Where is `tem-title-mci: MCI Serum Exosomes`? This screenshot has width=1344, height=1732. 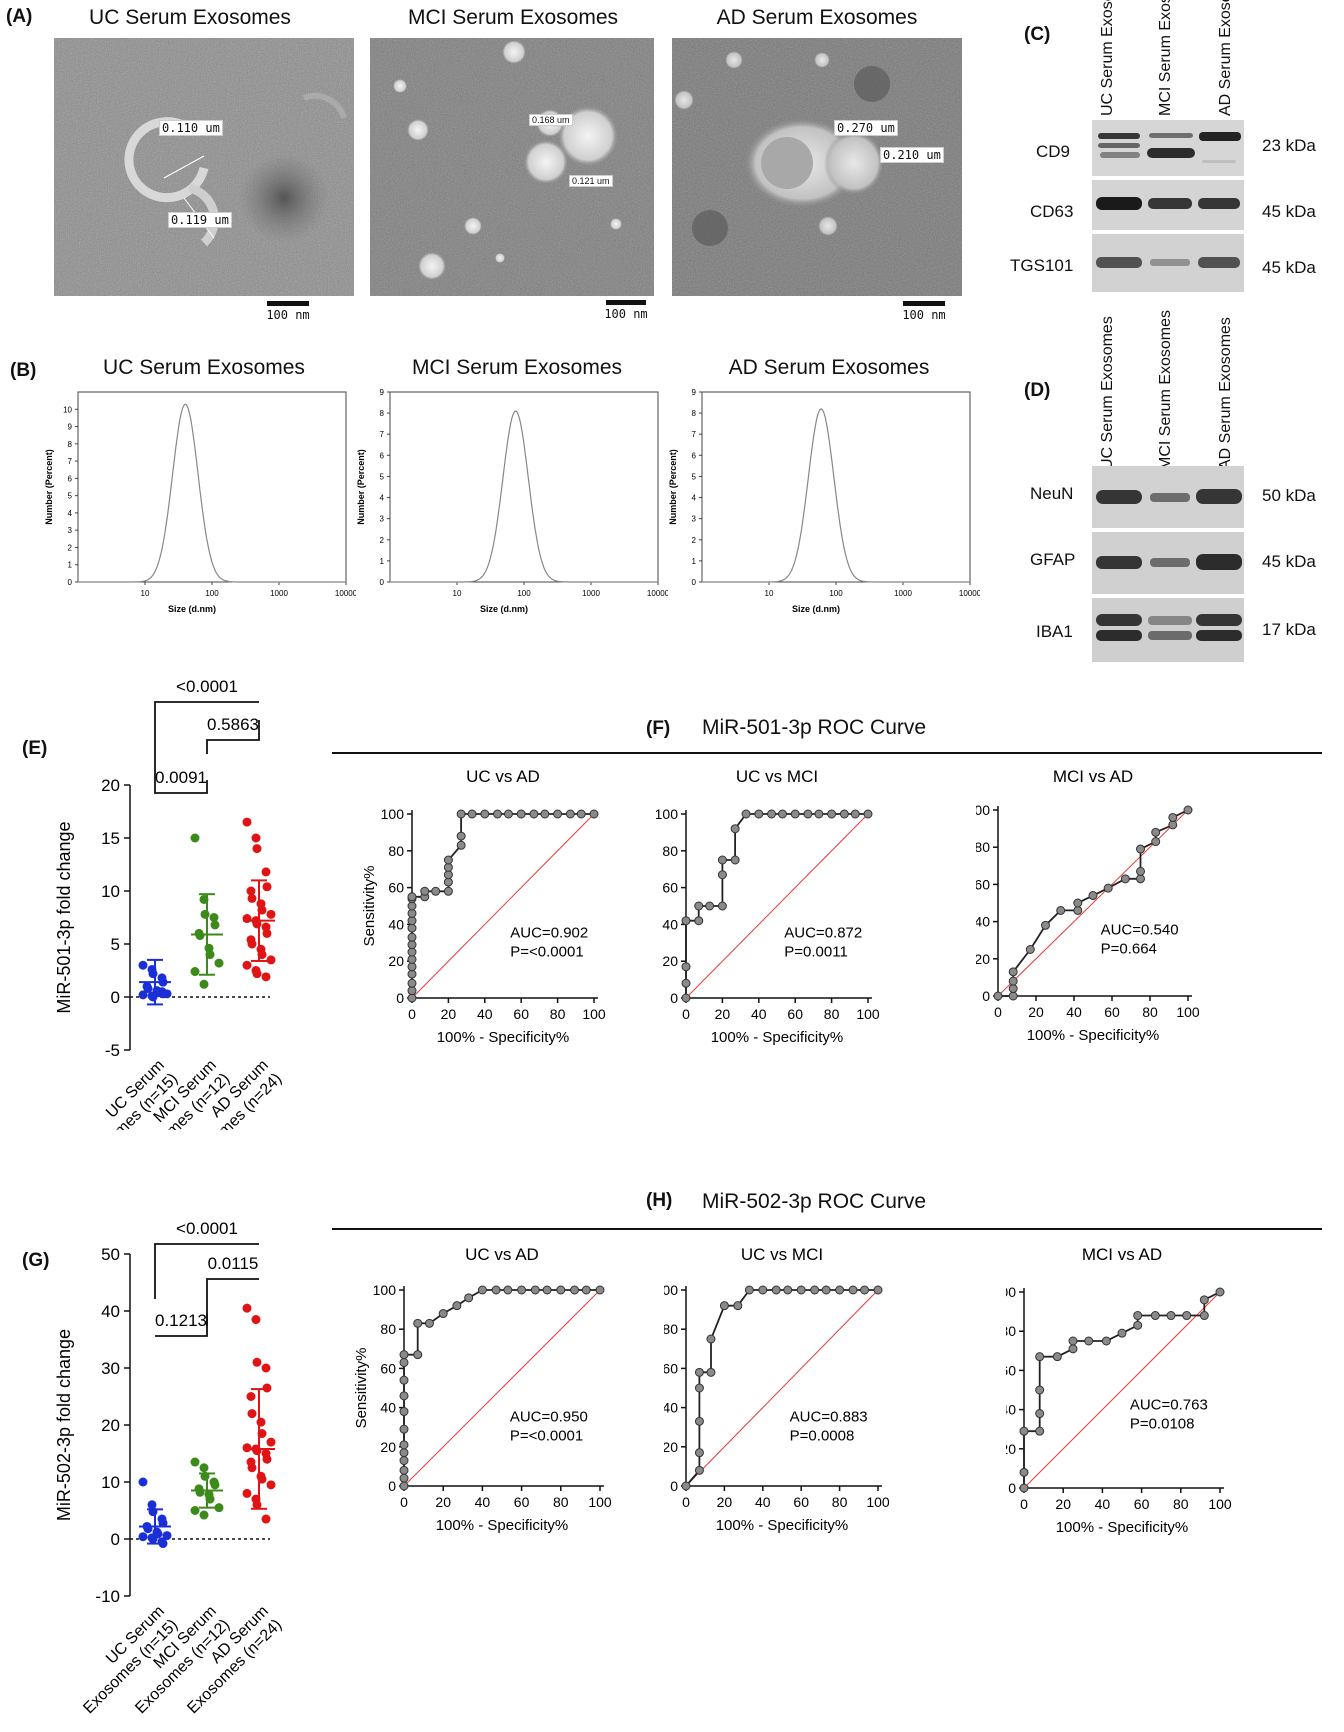 tem-title-mci: MCI Serum Exosomes is located at coordinates (513, 17).